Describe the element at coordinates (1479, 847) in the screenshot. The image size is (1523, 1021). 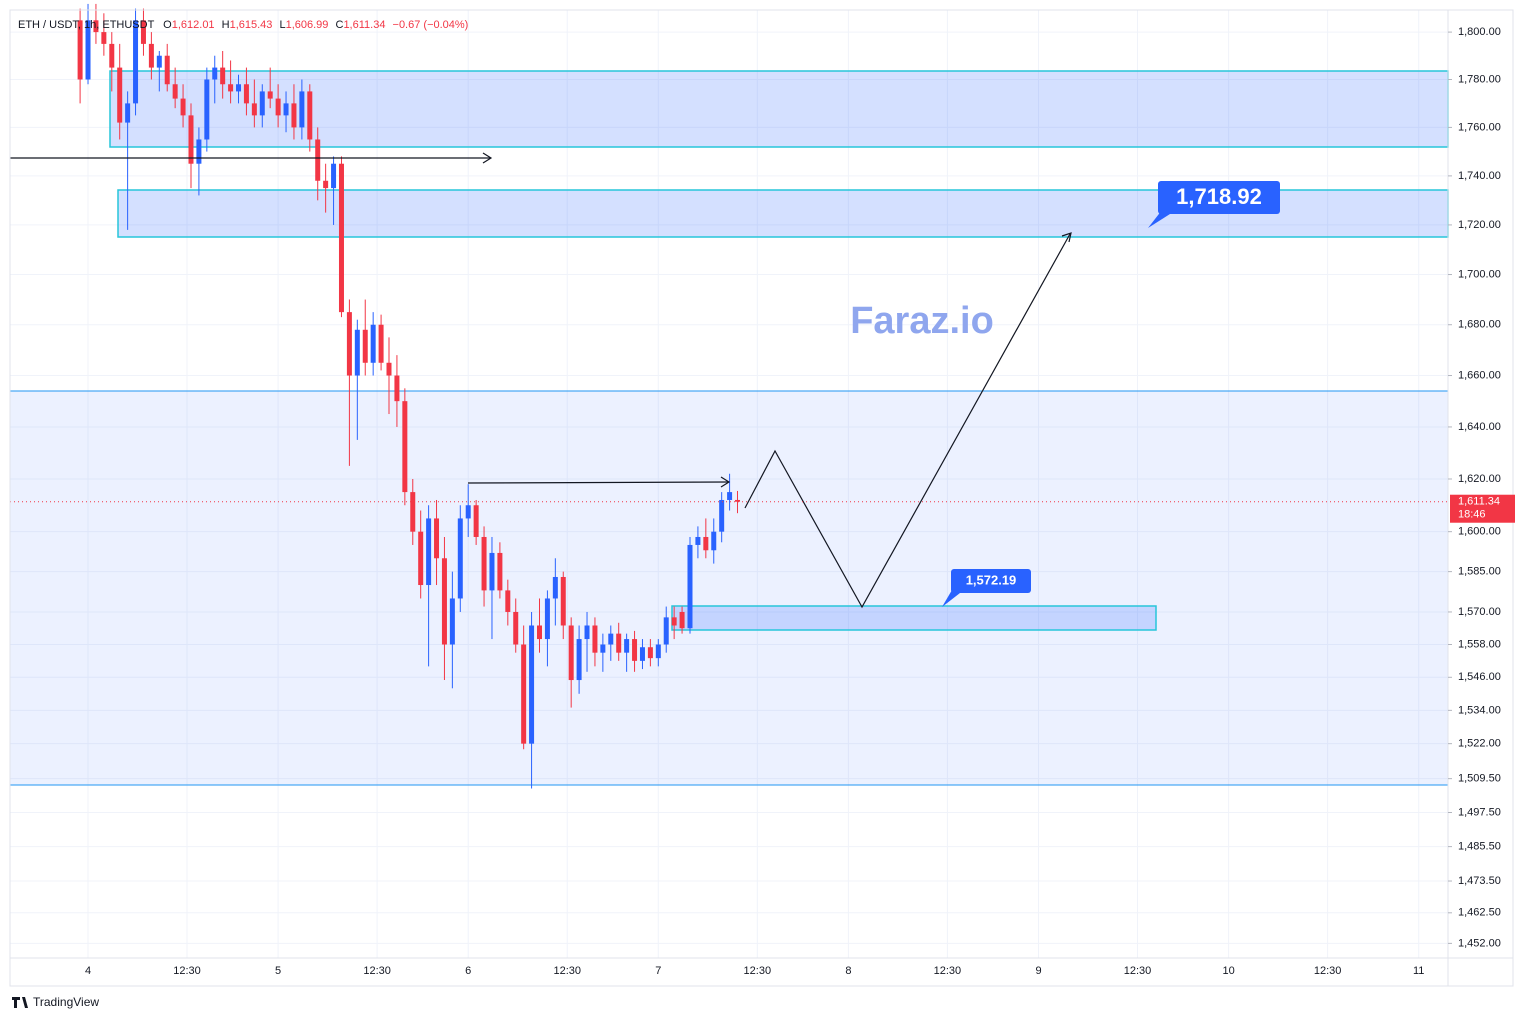
I see `y-tick-label: 1,485.50` at that location.